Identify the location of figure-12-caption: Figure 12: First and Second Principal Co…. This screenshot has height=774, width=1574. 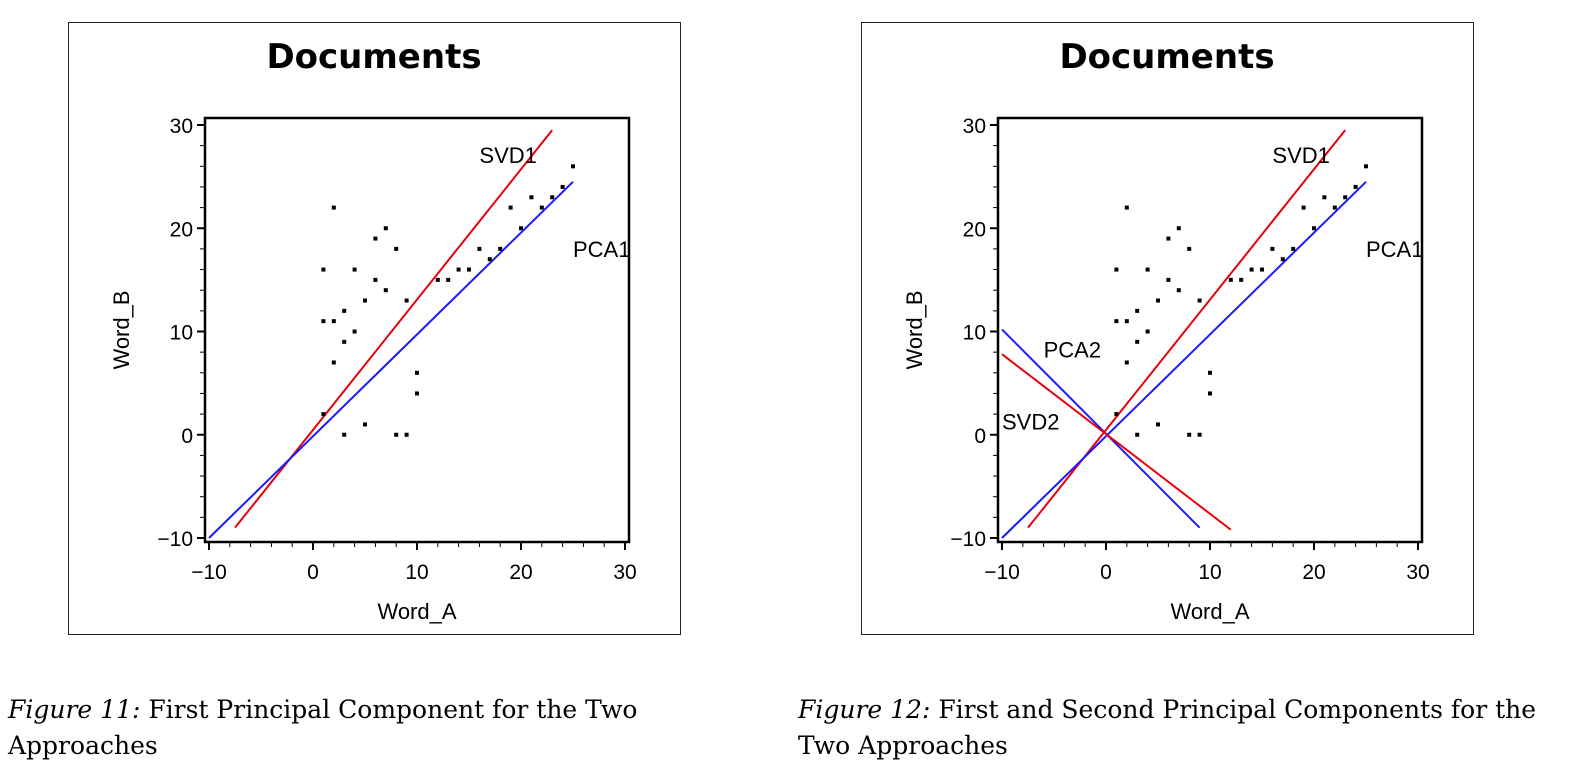
(1178, 728).